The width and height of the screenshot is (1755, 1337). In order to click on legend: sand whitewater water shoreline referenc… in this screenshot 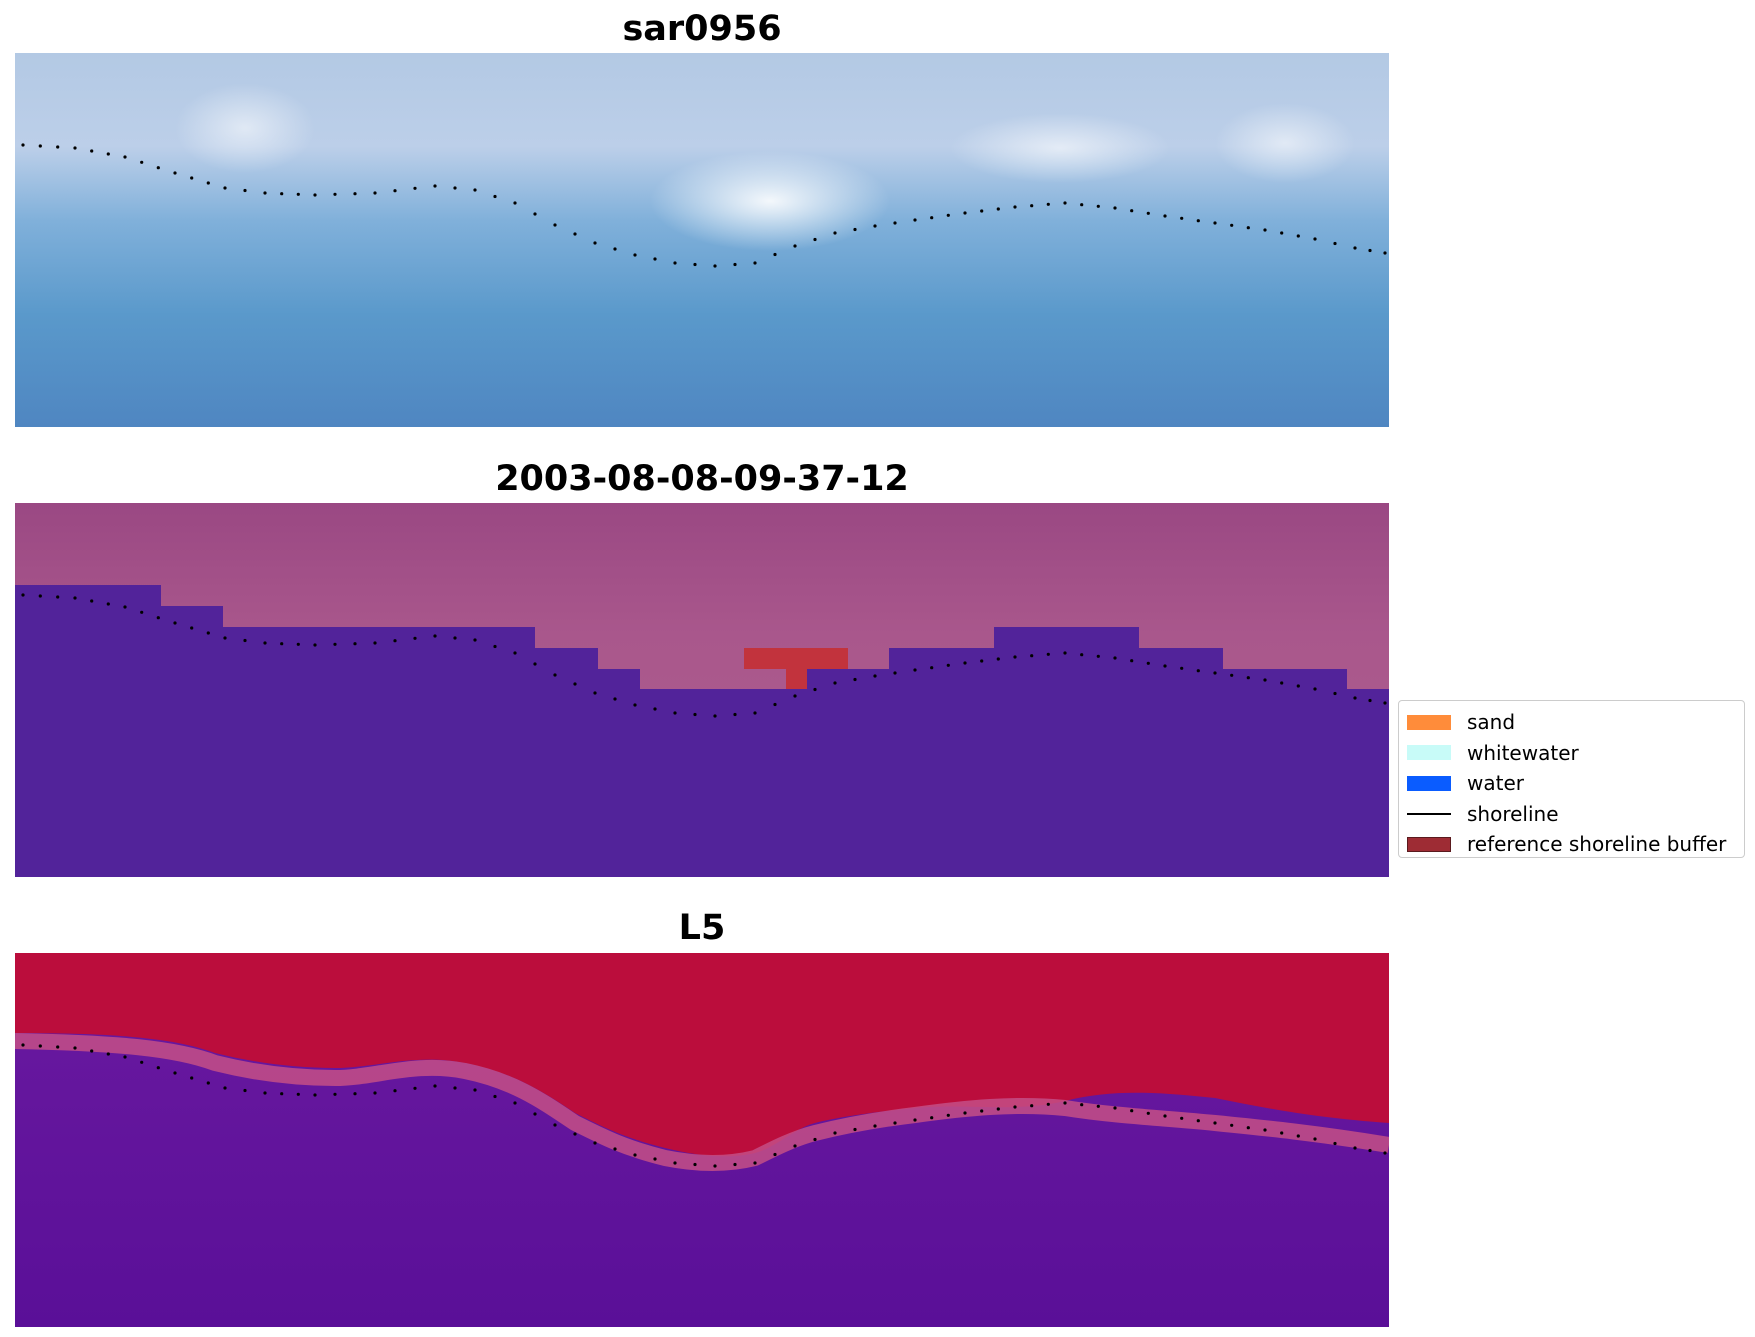, I will do `click(1571, 779)`.